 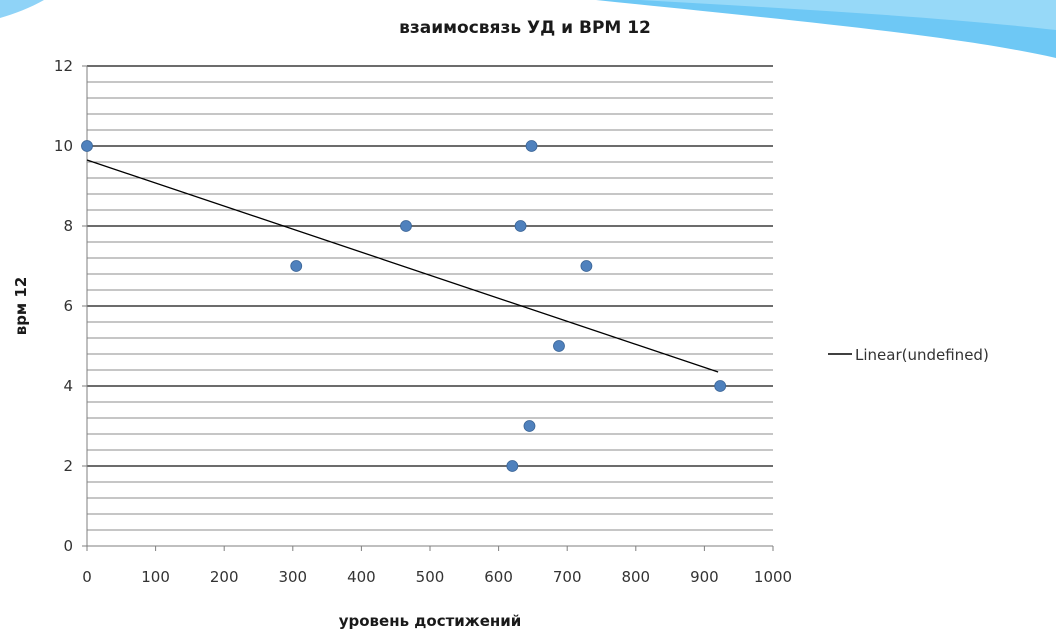 What do you see at coordinates (430, 577) in the screenshot?
I see `x-tick-label: 500` at bounding box center [430, 577].